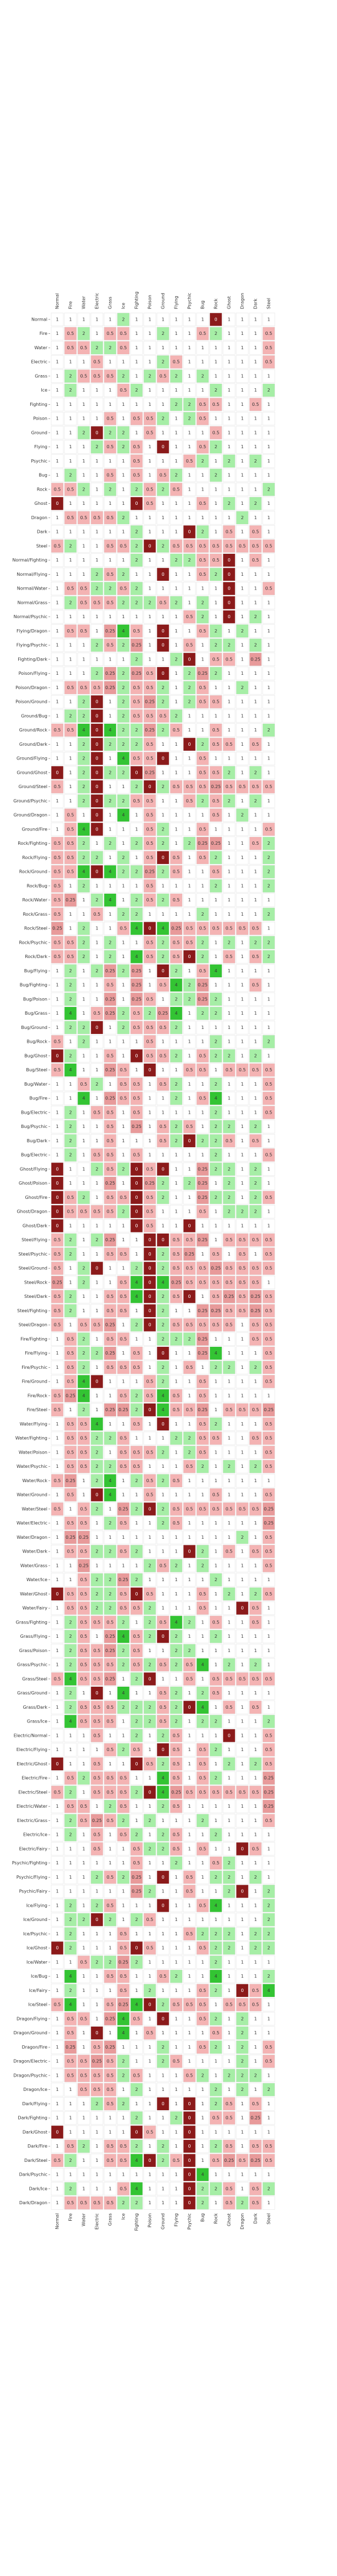 The image size is (337, 2576). Describe the element at coordinates (44, 333) in the screenshot. I see `row-label: Fire` at that location.